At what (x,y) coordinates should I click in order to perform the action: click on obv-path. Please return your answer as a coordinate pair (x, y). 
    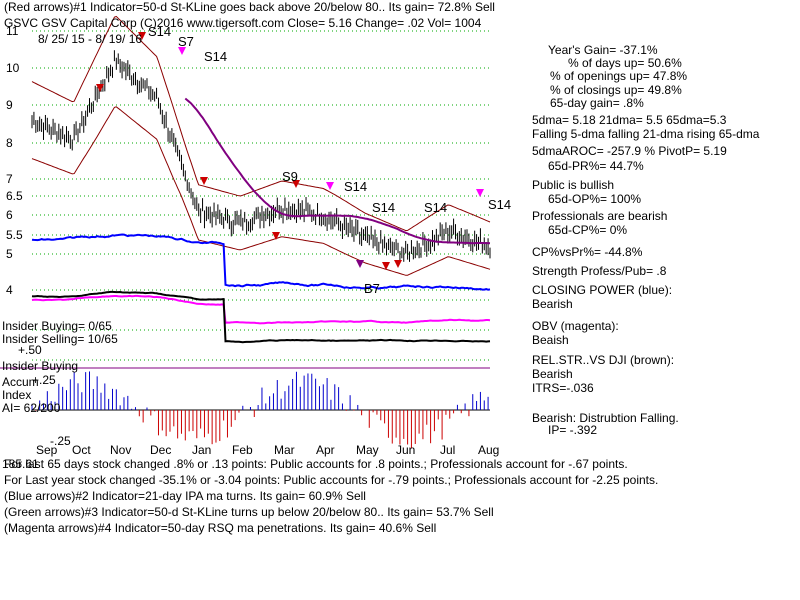
    Looking at the image, I should click on (261, 309).